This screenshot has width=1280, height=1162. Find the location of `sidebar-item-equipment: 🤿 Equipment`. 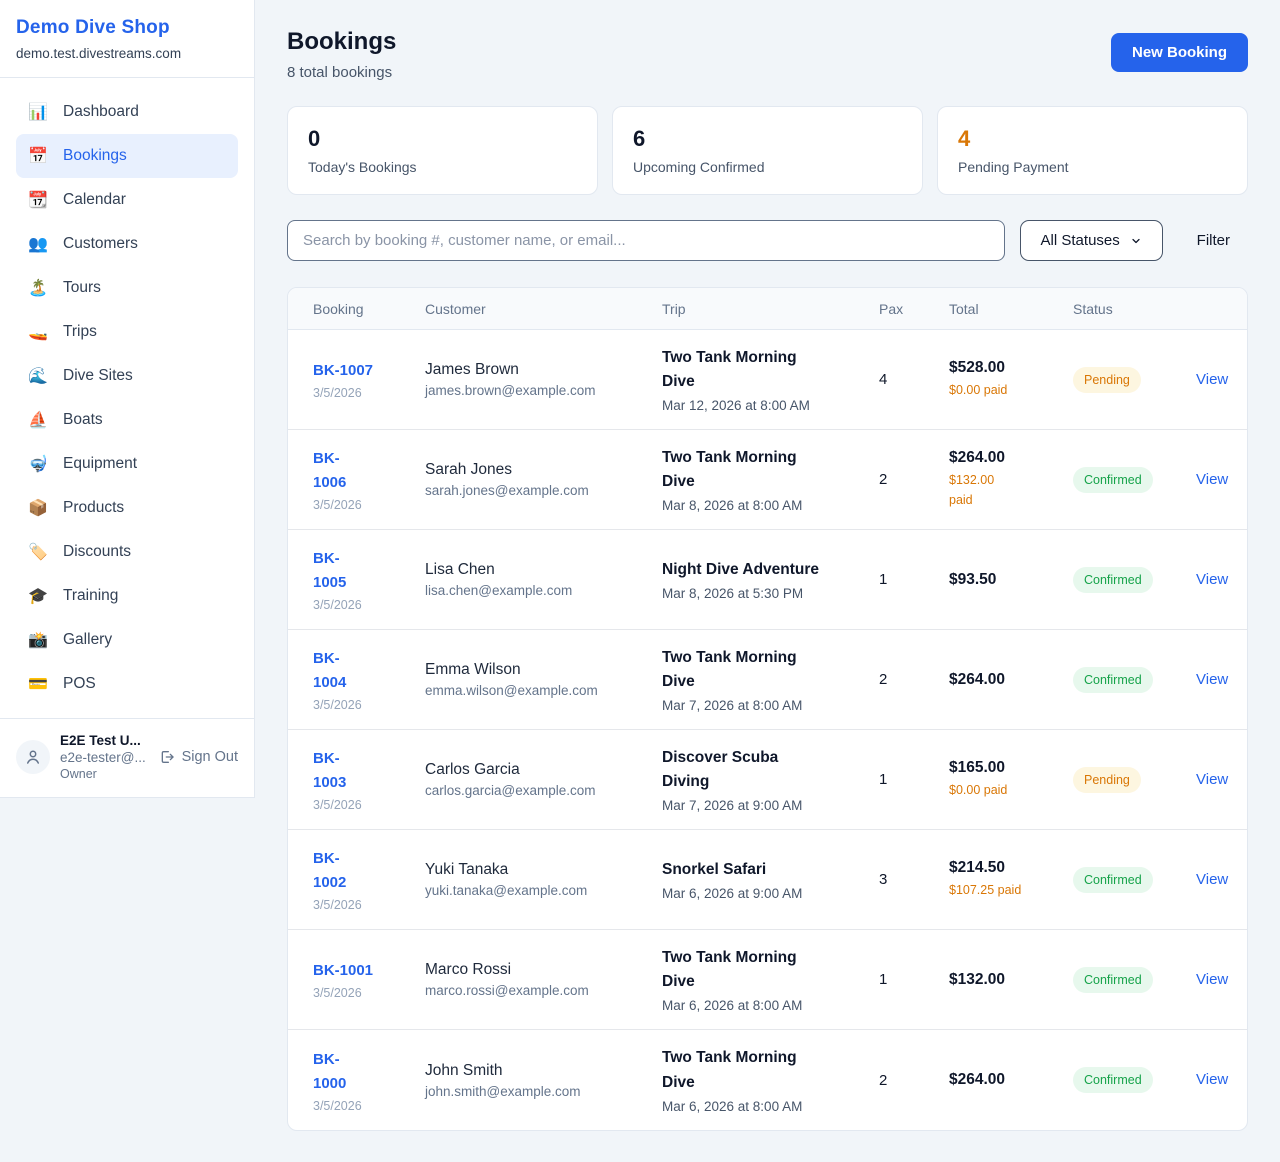

sidebar-item-equipment: 🤿 Equipment is located at coordinates (127, 464).